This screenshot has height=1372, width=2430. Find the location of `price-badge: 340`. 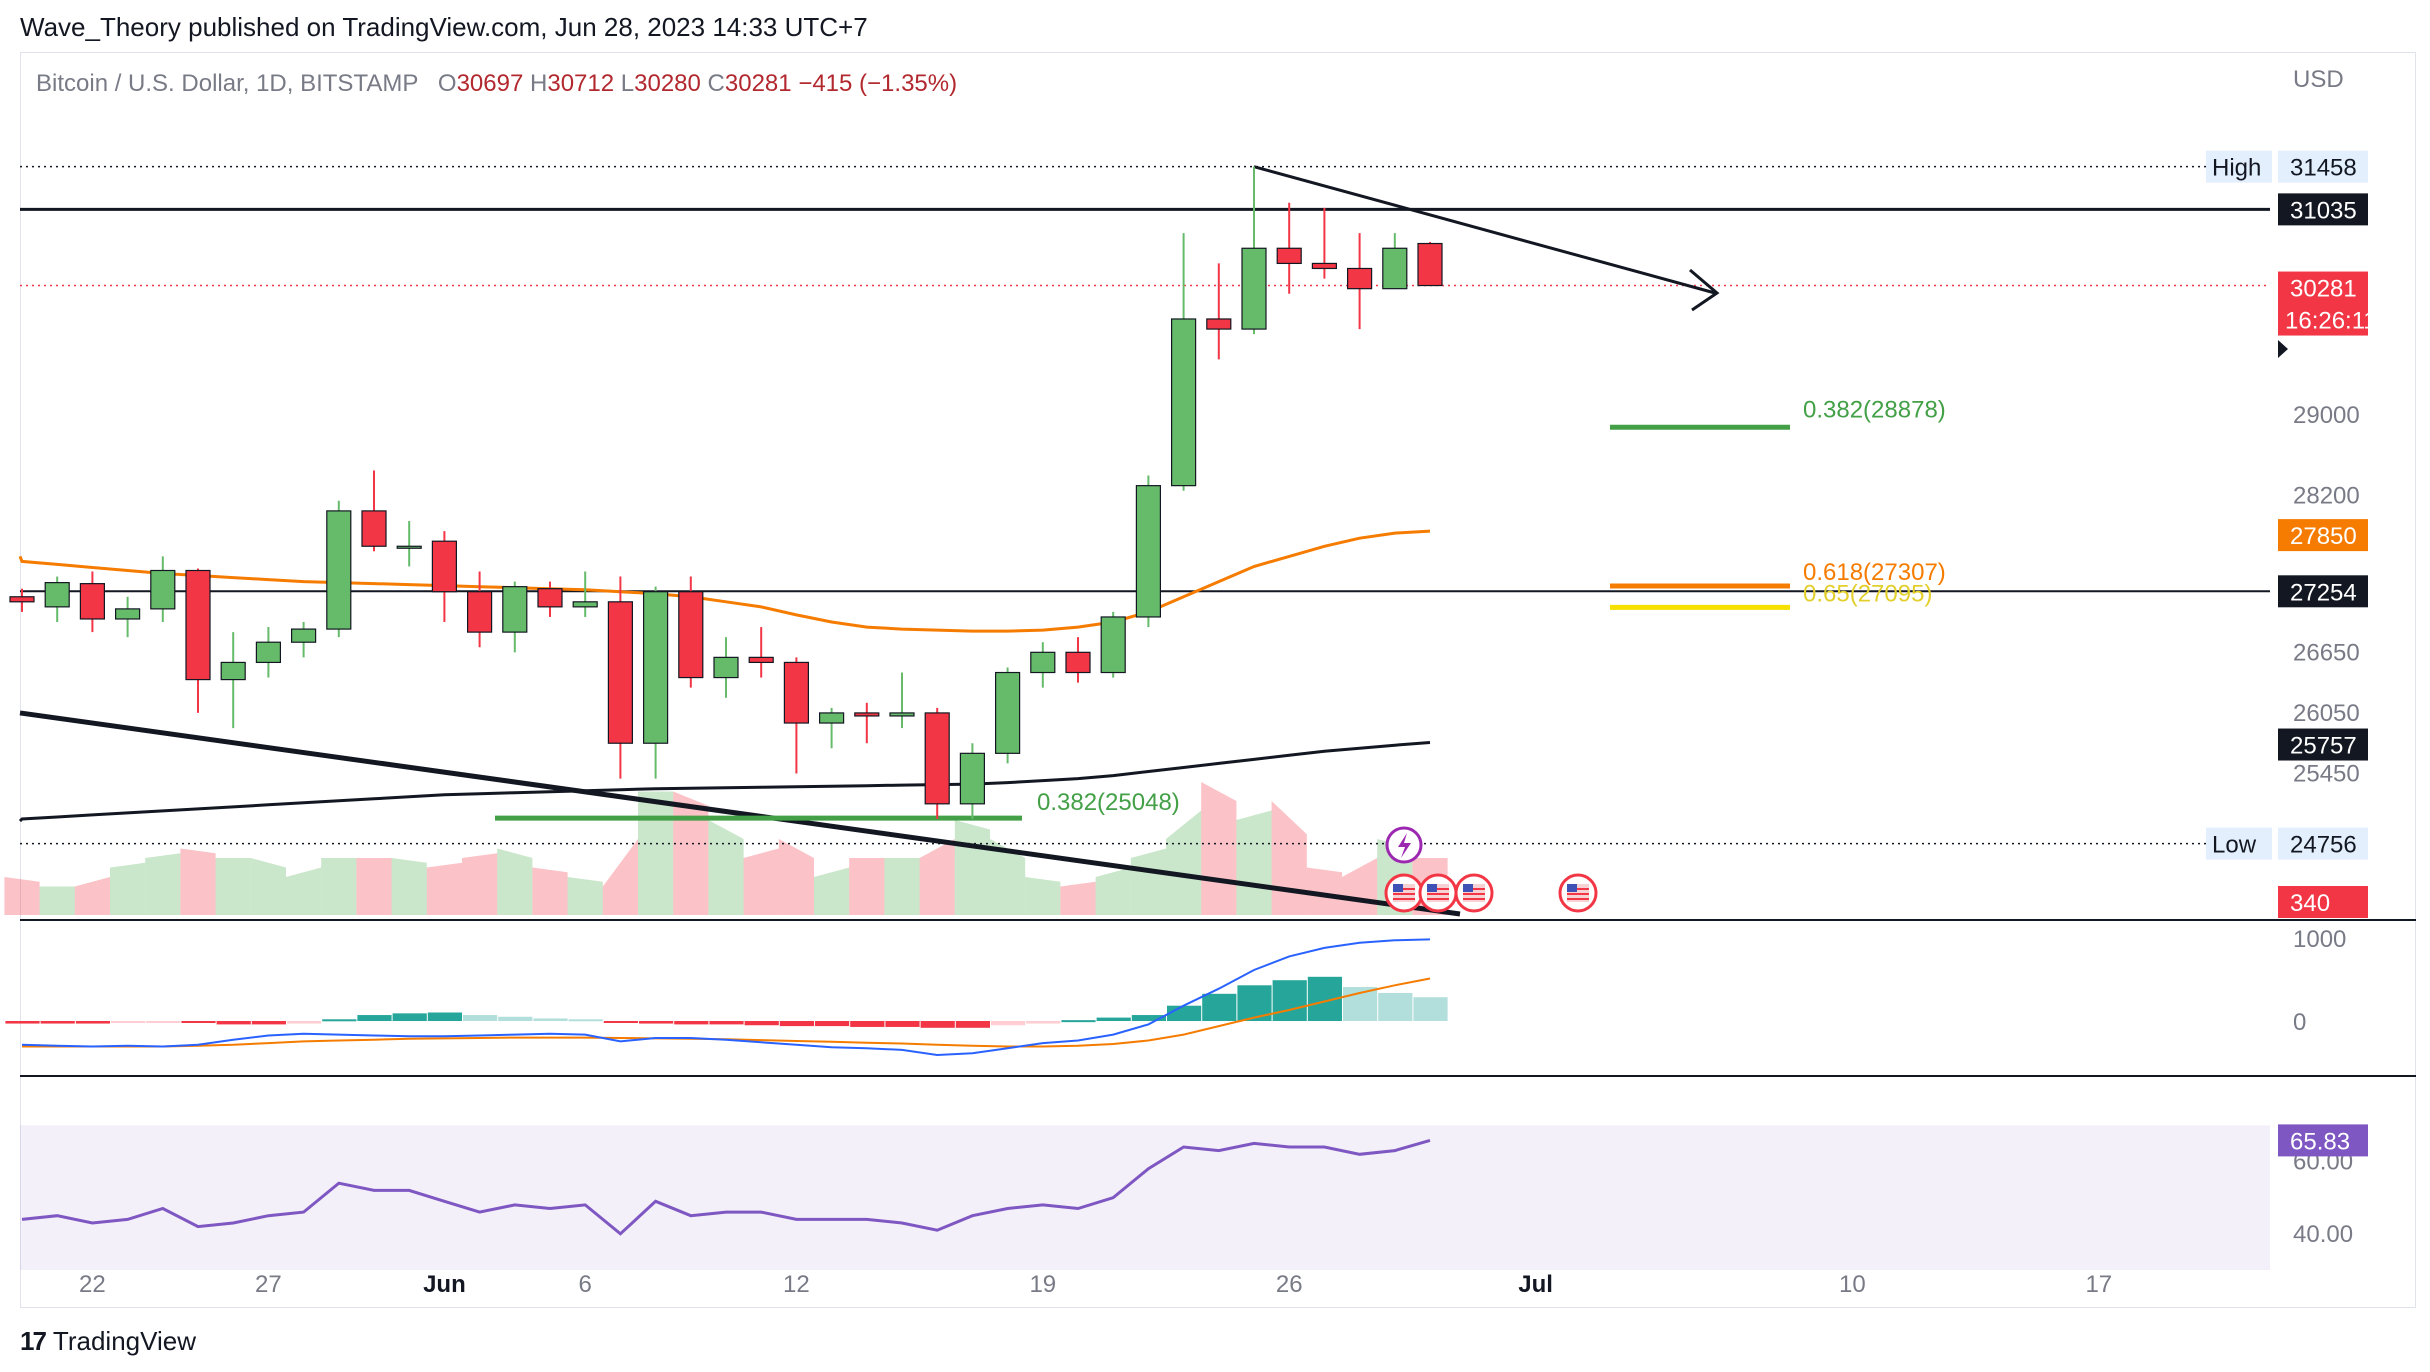

price-badge: 340 is located at coordinates (2323, 902).